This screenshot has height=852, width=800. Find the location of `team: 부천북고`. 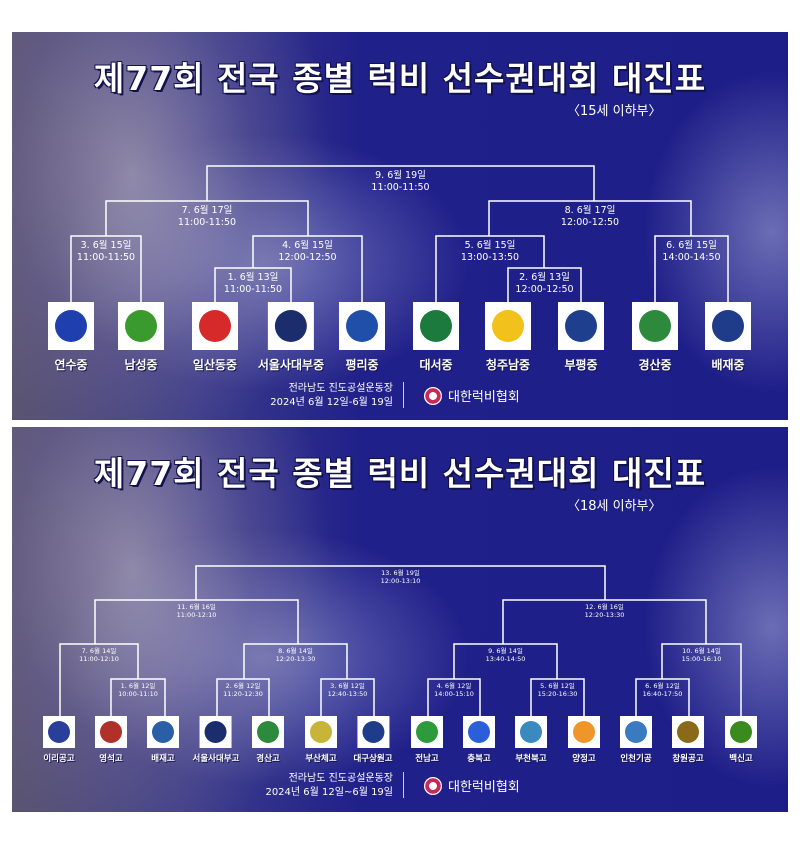

team: 부천북고 is located at coordinates (531, 740).